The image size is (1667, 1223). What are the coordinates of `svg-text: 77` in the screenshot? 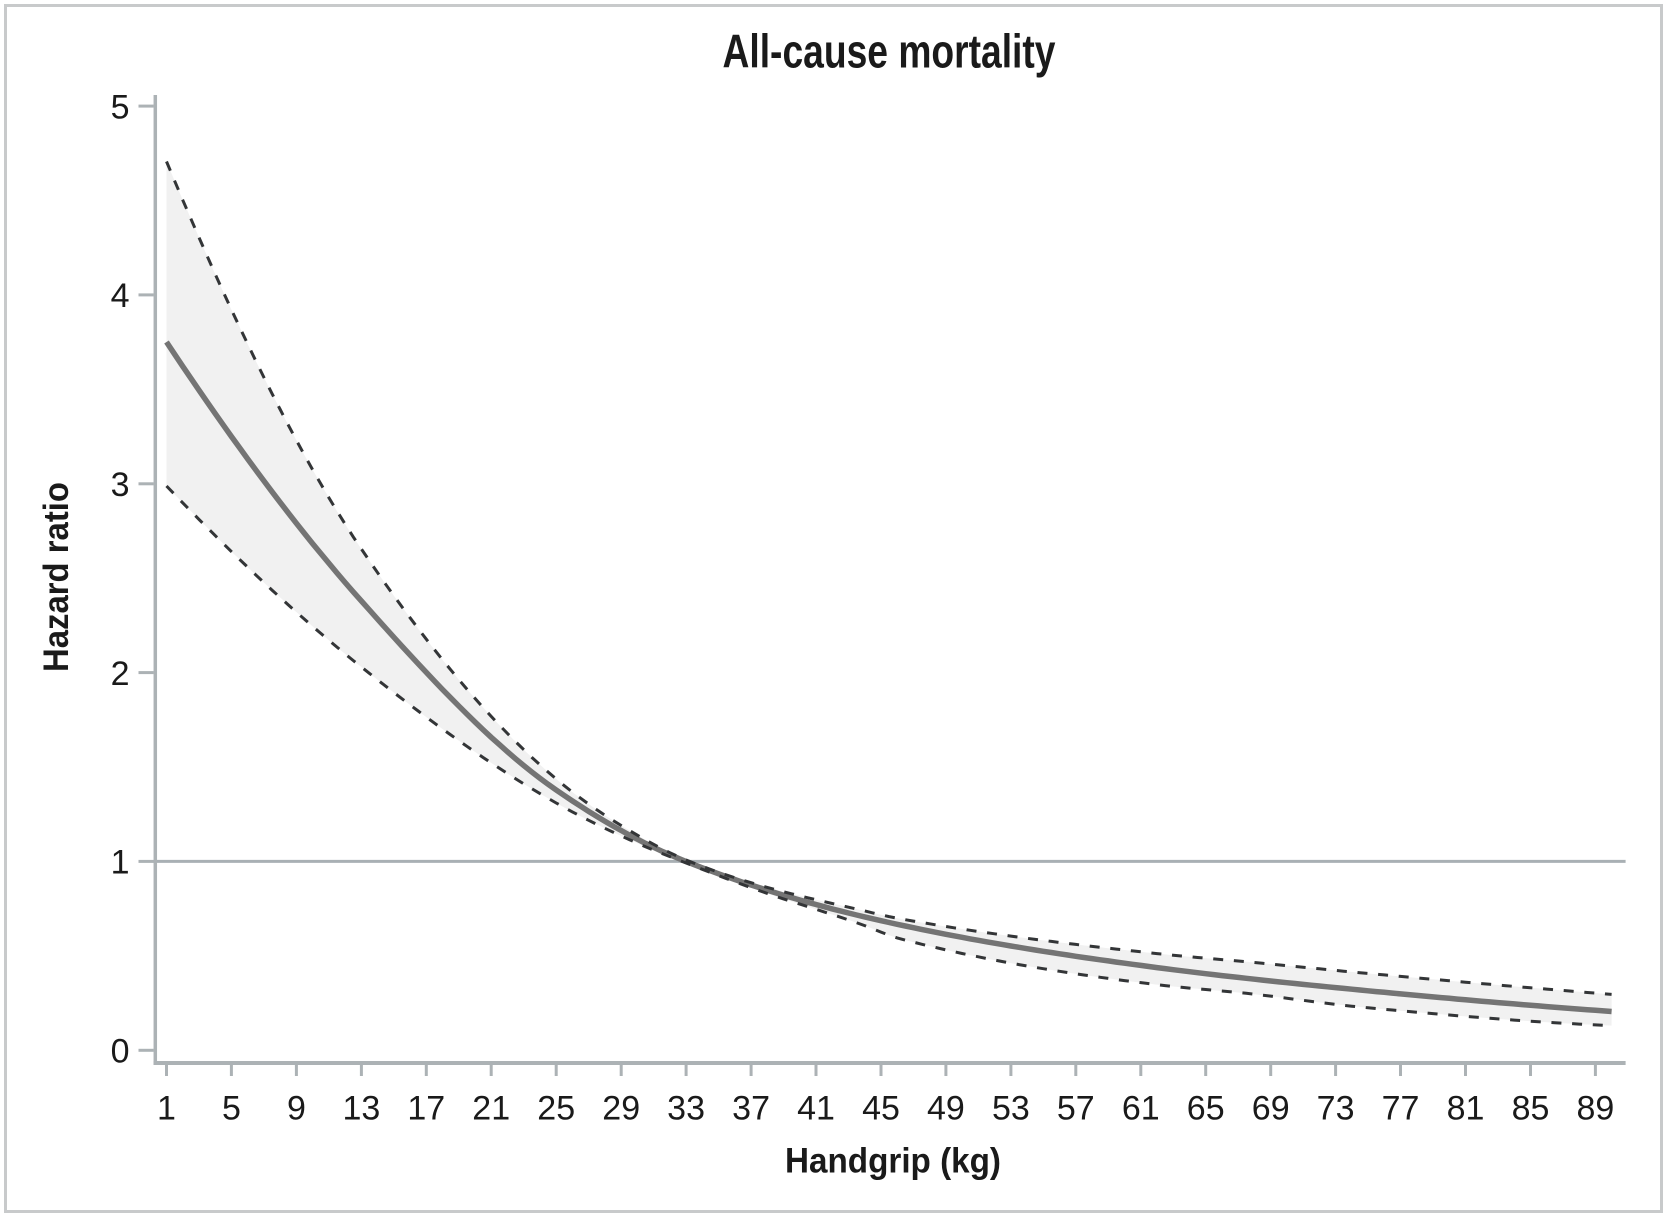 It's located at (1401, 1109).